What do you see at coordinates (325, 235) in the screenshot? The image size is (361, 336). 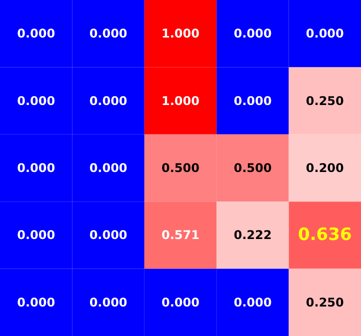 I see `data-label: 0.636` at bounding box center [325, 235].